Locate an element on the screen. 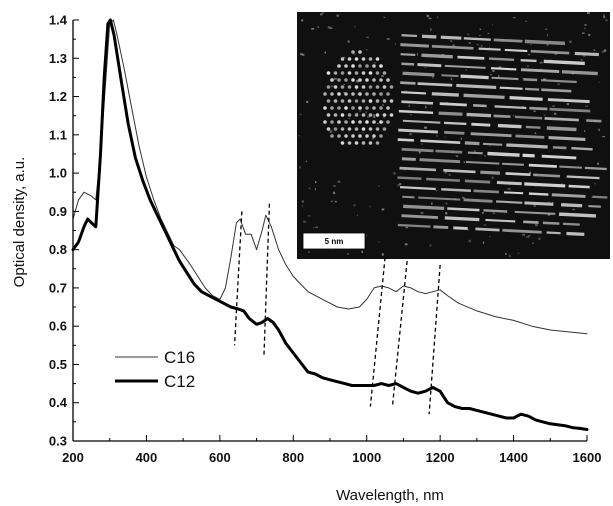 Image resolution: width=613 pixels, height=506 pixels. x-tick-label: 800 is located at coordinates (293, 457).